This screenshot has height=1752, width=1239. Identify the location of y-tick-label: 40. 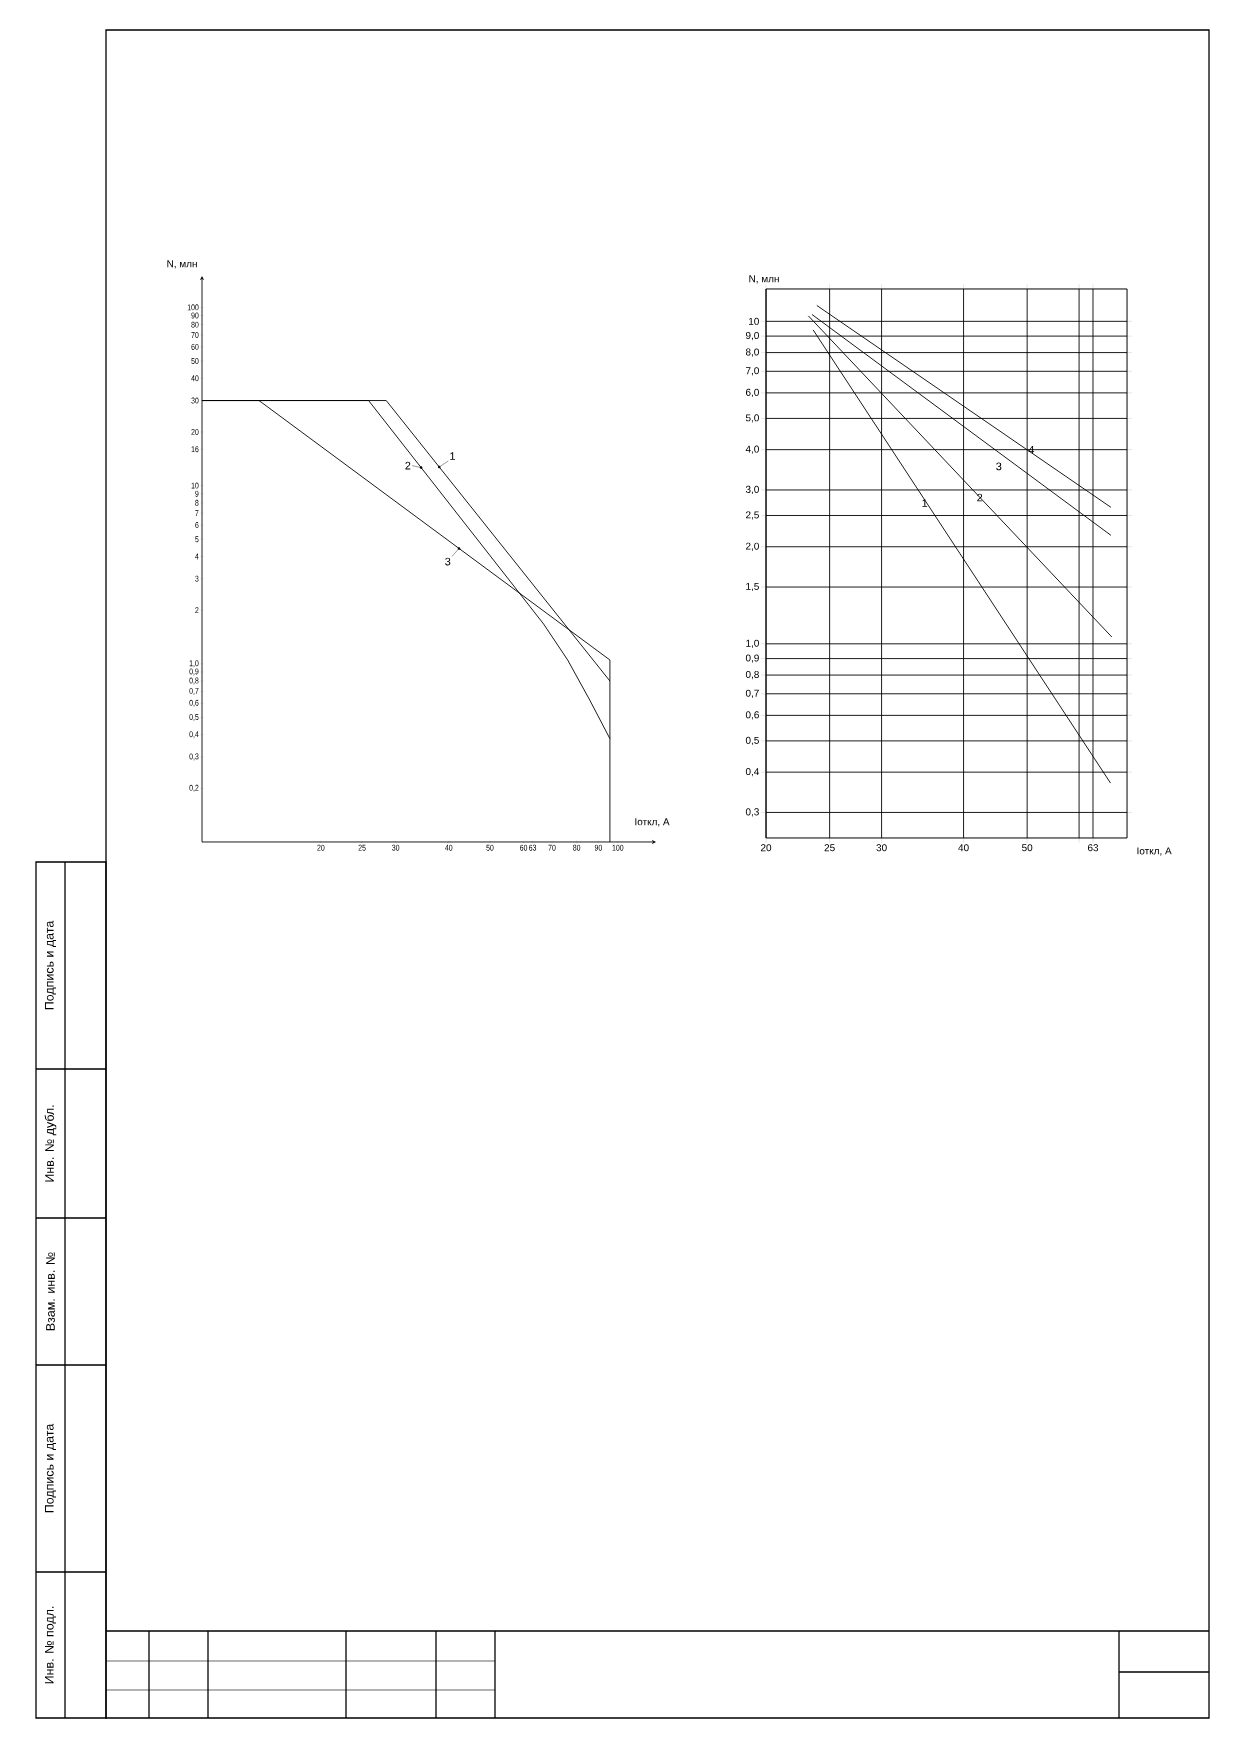
(195, 378).